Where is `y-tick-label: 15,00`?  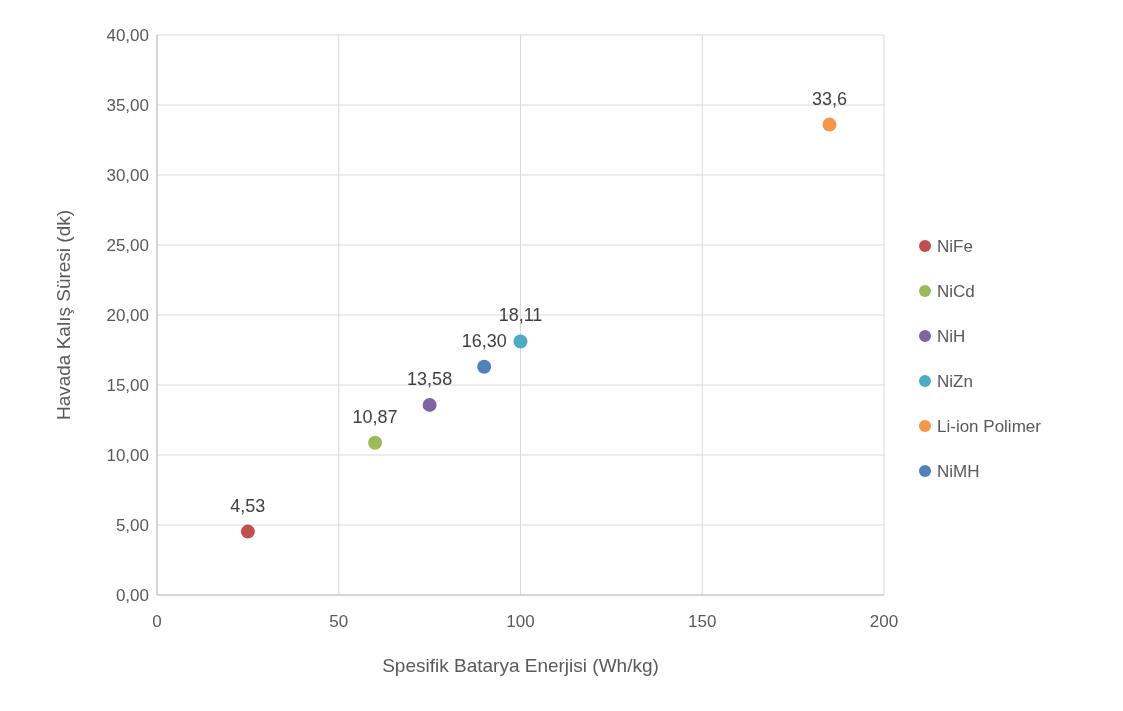 y-tick-label: 15,00 is located at coordinates (127, 385).